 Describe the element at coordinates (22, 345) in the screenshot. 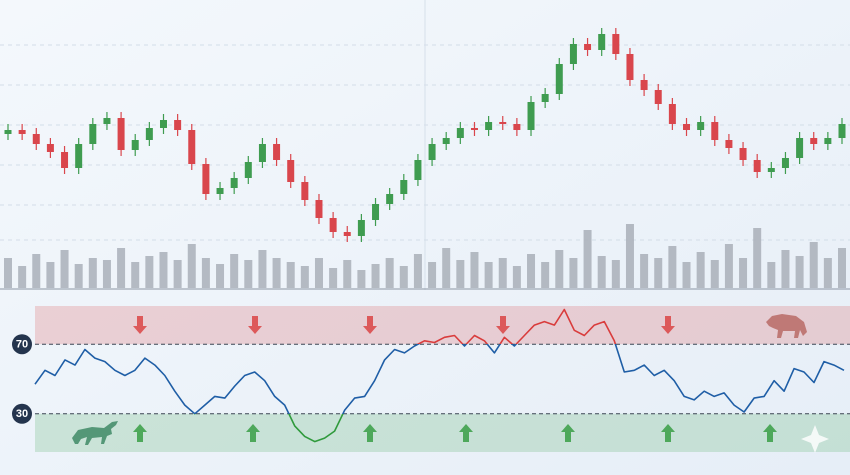

I see `y-tick-label: 70` at that location.